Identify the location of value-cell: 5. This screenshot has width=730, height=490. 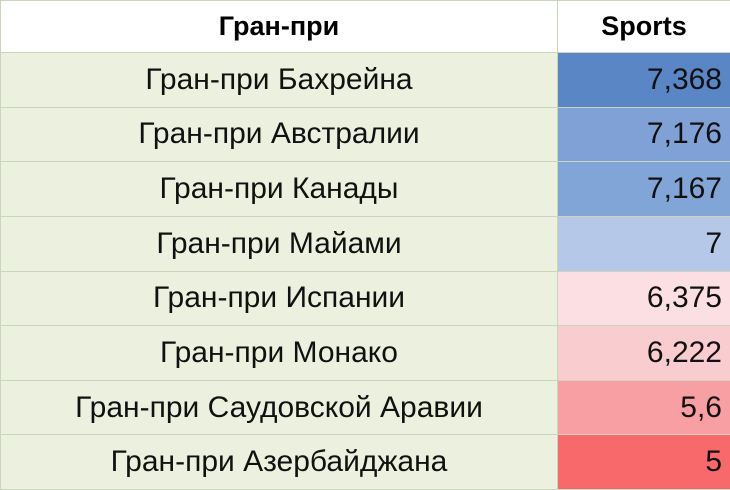
(643, 462).